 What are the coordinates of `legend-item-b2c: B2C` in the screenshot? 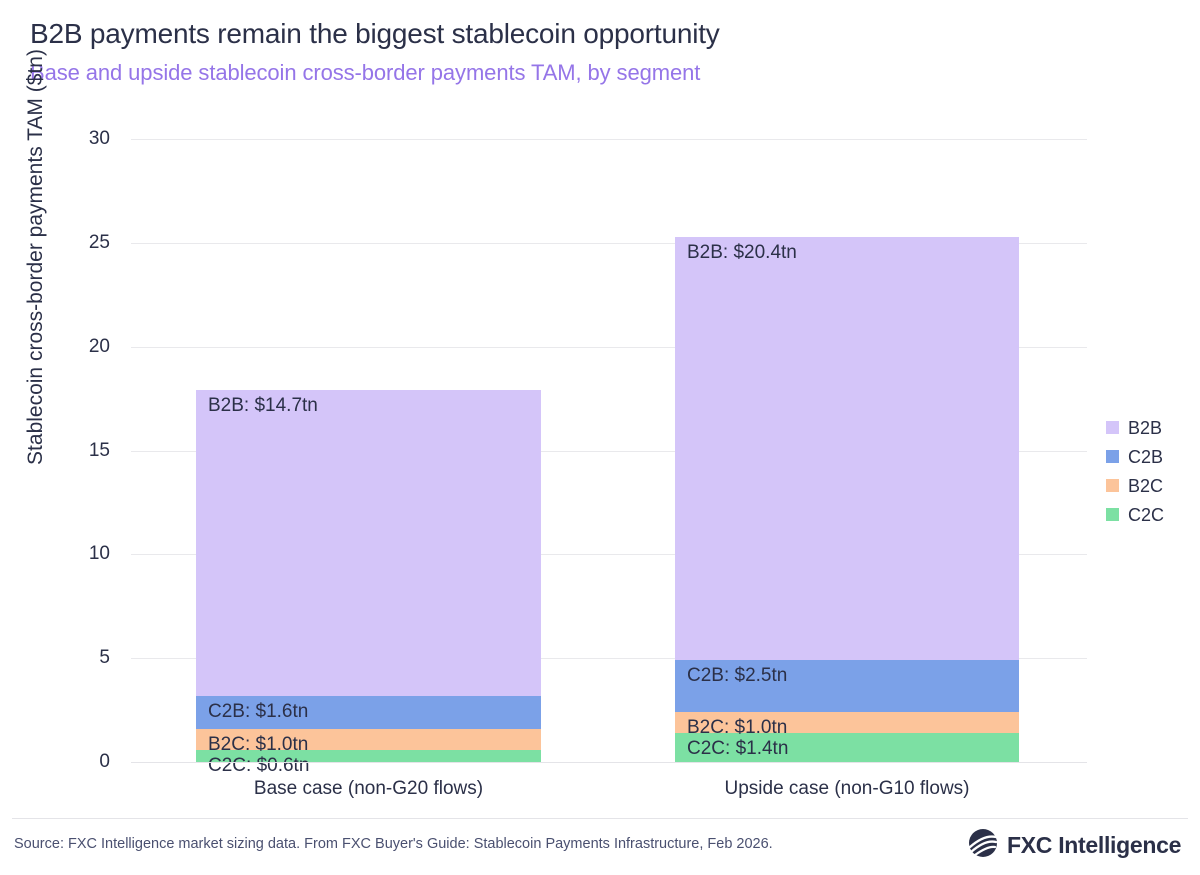 It's located at (1135, 485).